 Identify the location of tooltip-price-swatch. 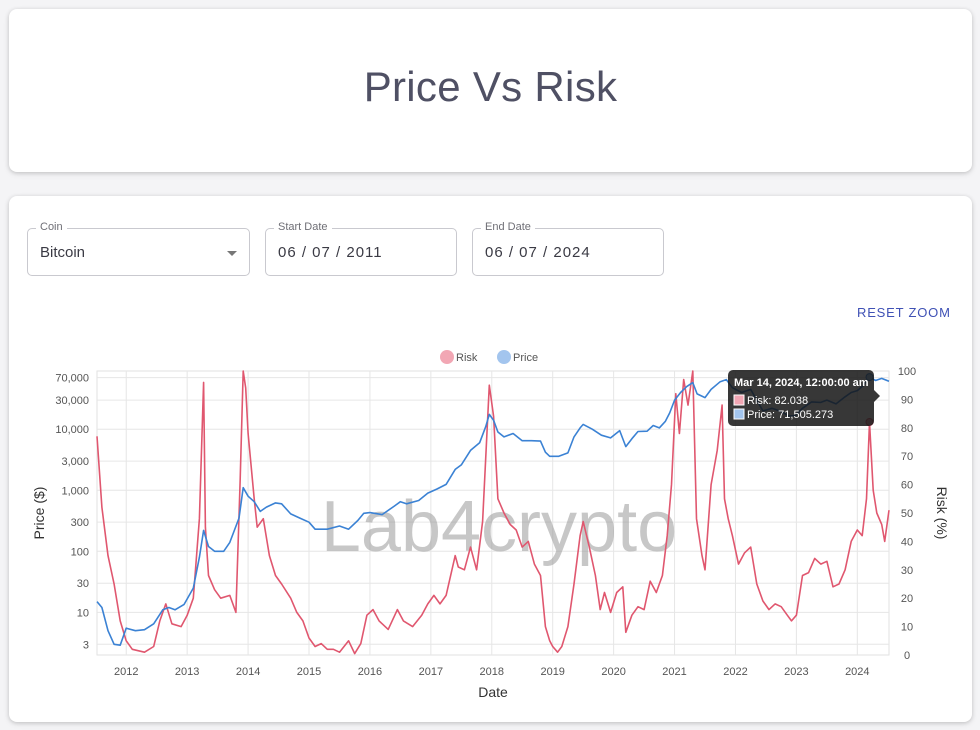
(739, 414).